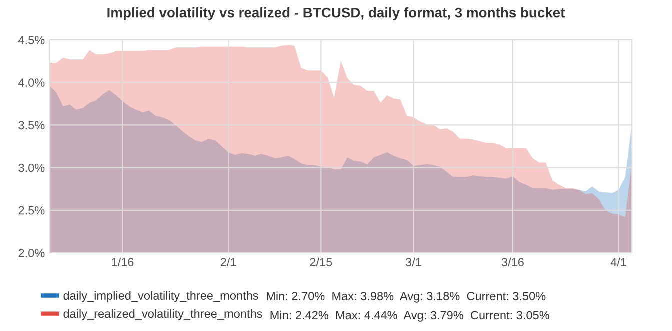  Describe the element at coordinates (337, 14) in the screenshot. I see `chart-title: Implied volatility vs realized - BTCUSD, daily format, 3 months bucket` at that location.